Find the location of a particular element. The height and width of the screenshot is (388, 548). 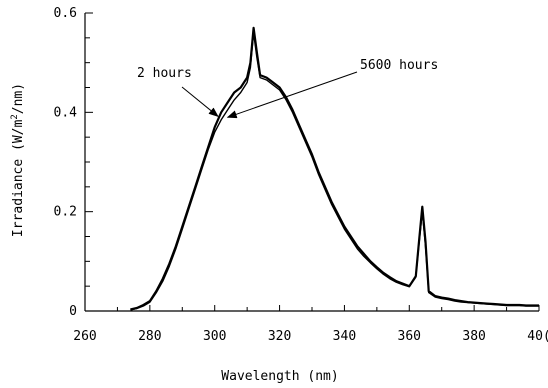

x-tick-label: 40( is located at coordinates (537, 336).